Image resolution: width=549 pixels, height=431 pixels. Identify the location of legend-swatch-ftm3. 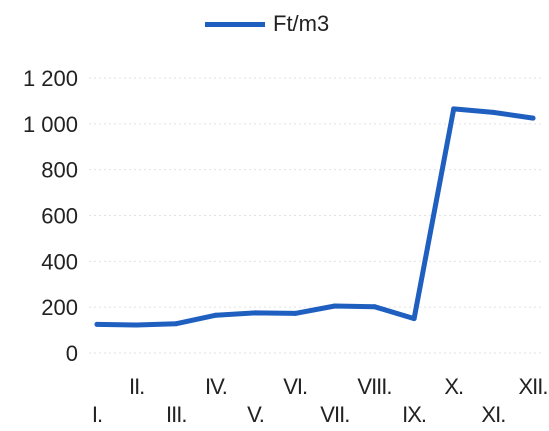
(235, 24).